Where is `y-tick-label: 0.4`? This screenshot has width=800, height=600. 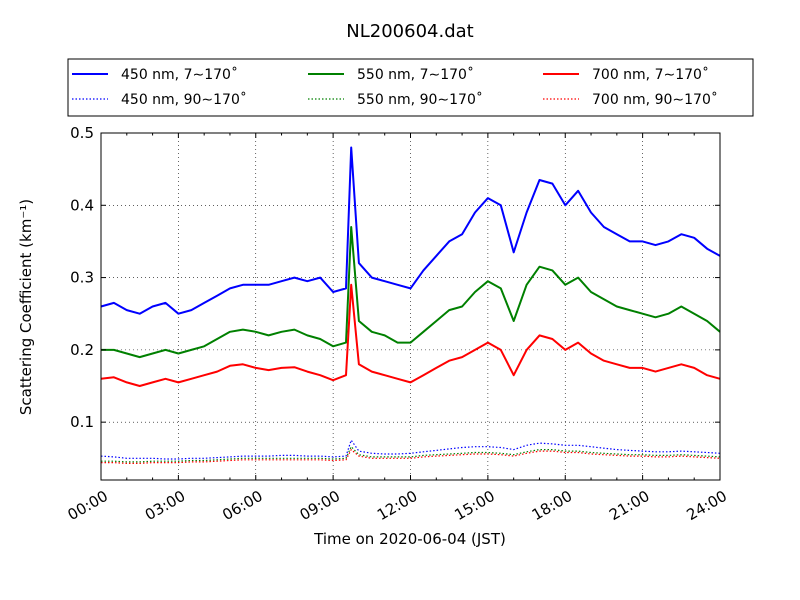 y-tick-label: 0.4 is located at coordinates (82, 205).